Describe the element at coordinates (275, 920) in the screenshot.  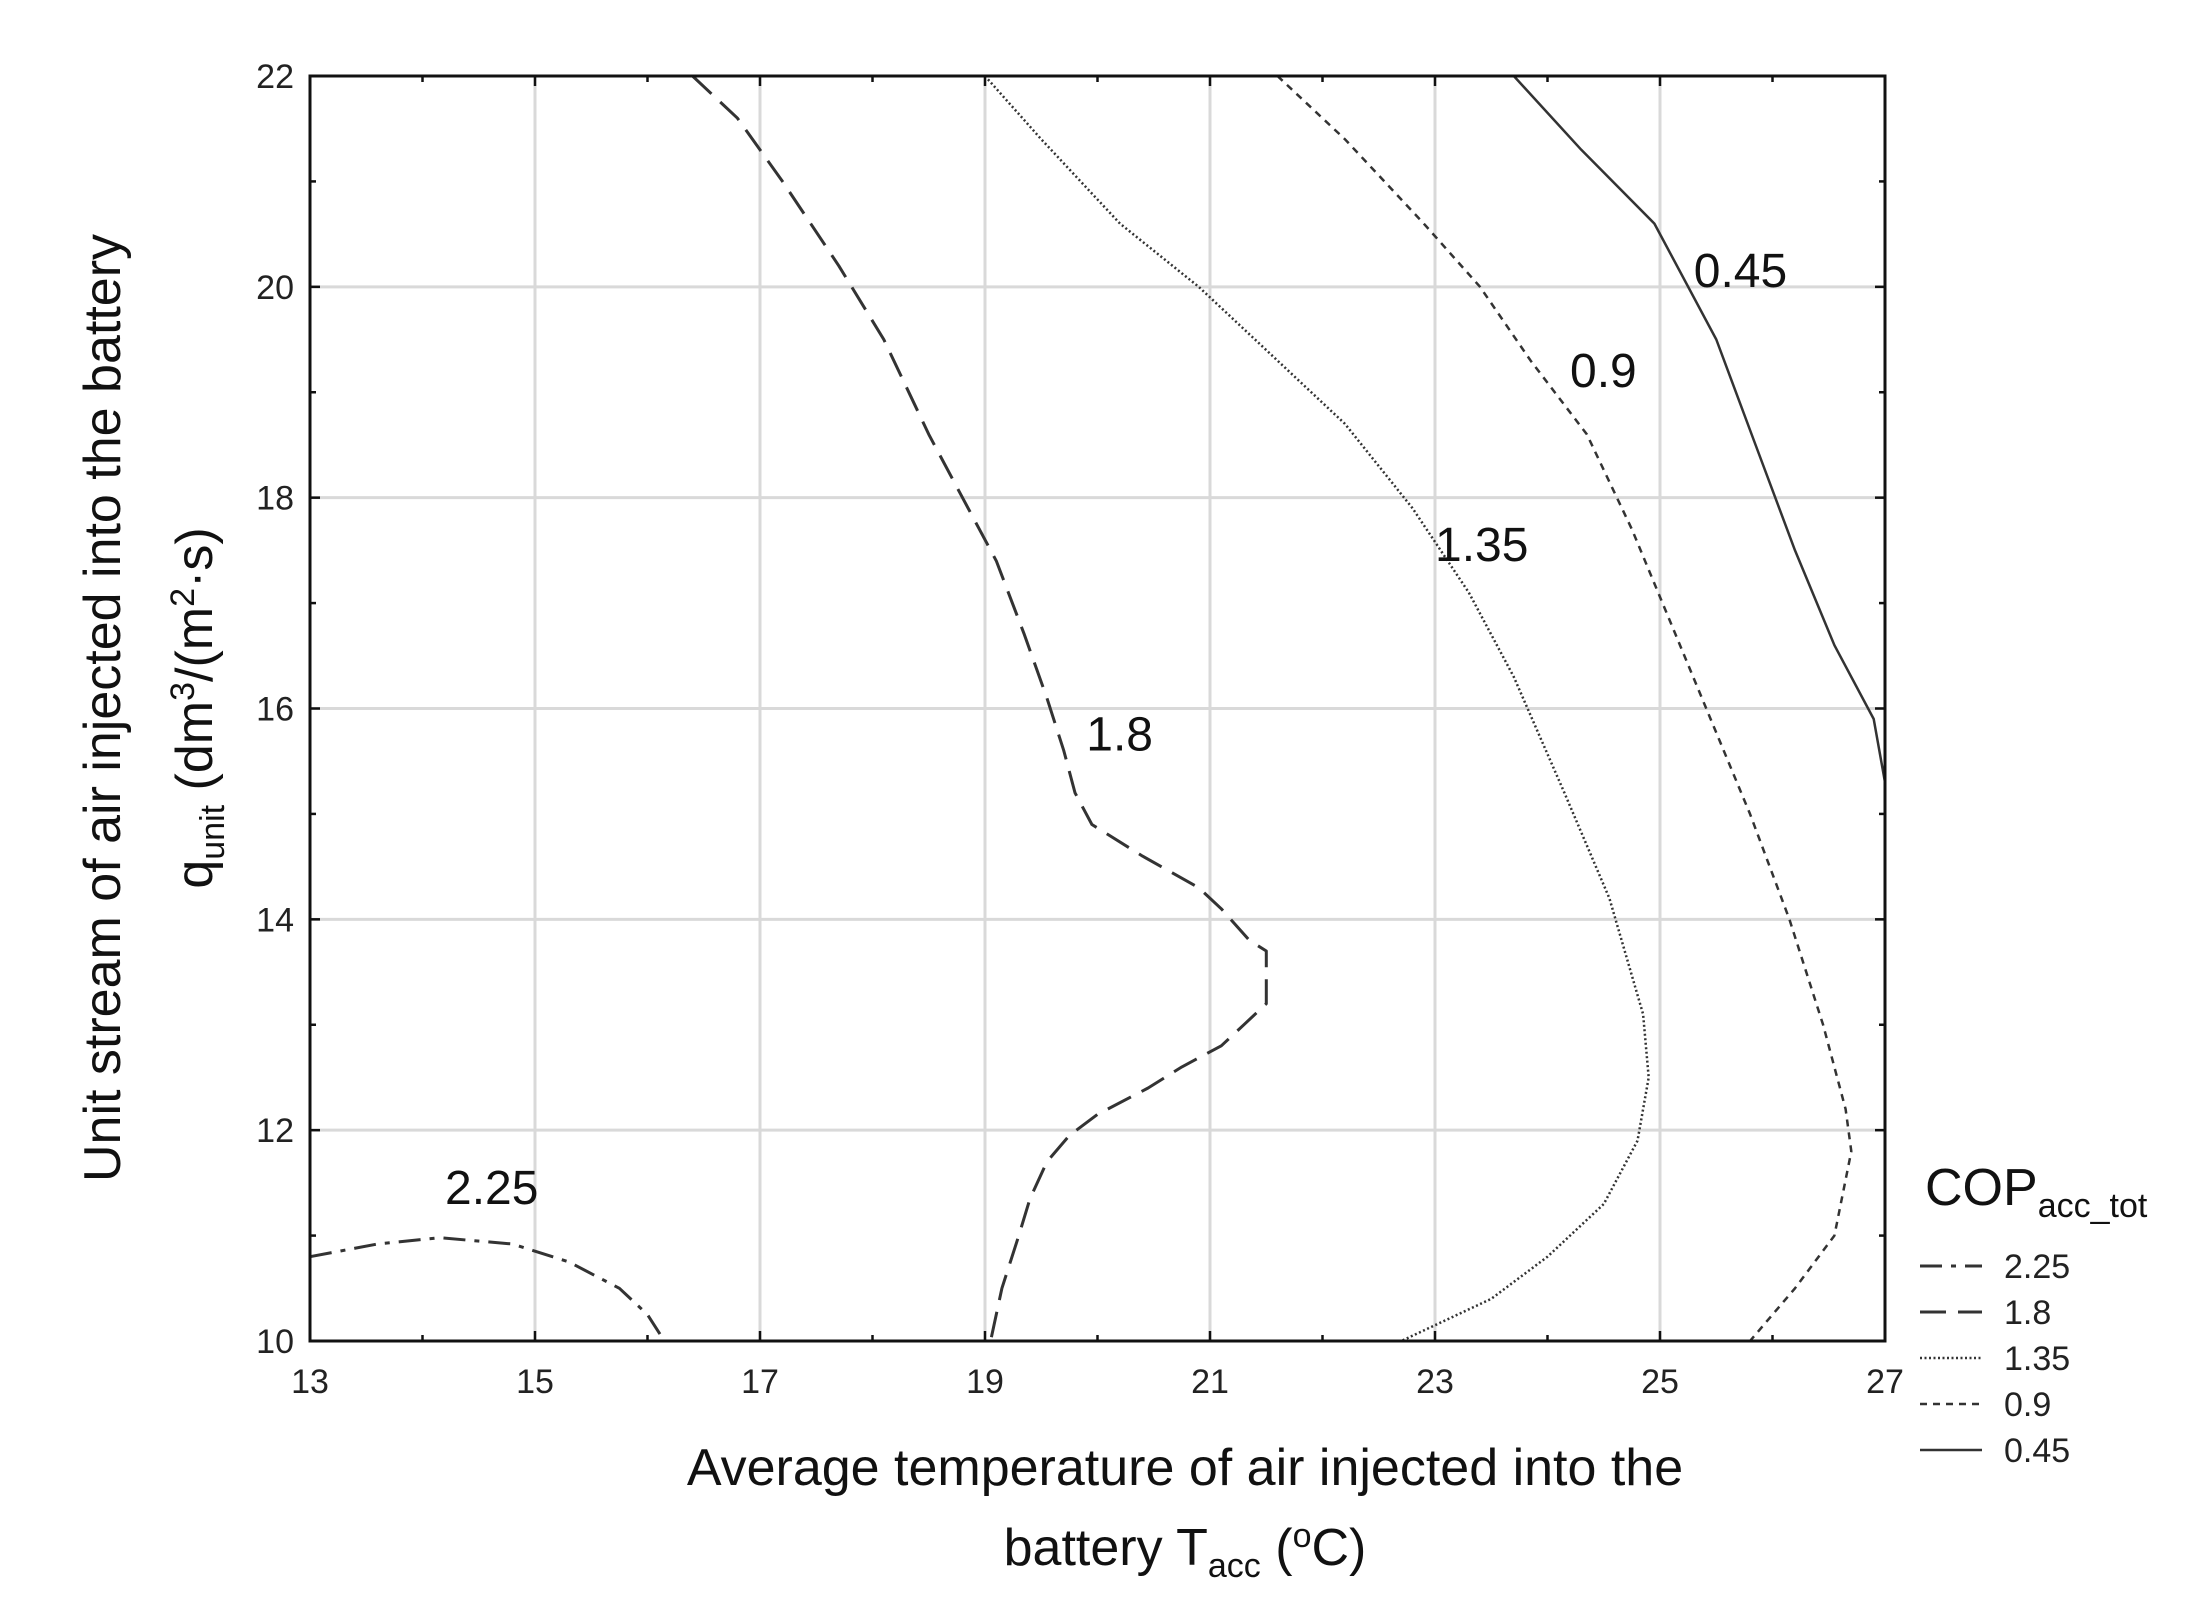
I see `y-tick-label: 14` at that location.